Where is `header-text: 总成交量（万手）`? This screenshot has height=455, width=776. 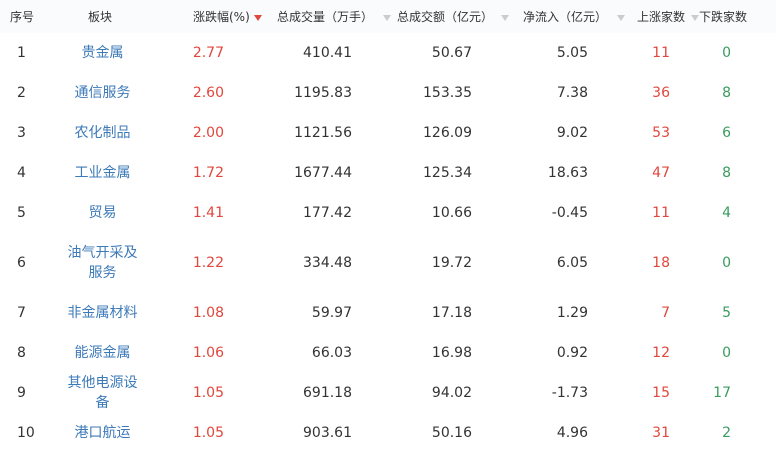 header-text: 总成交量（万手） is located at coordinates (325, 17).